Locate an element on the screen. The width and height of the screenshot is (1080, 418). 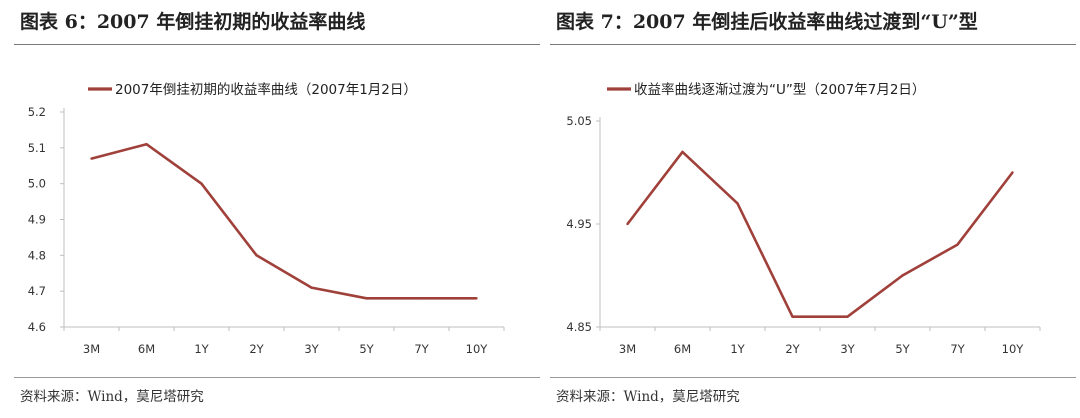
chart-2-legend-label: 收益率曲线逐渐过渡为“U”型（2007年7月2日） is located at coordinates (779, 89).